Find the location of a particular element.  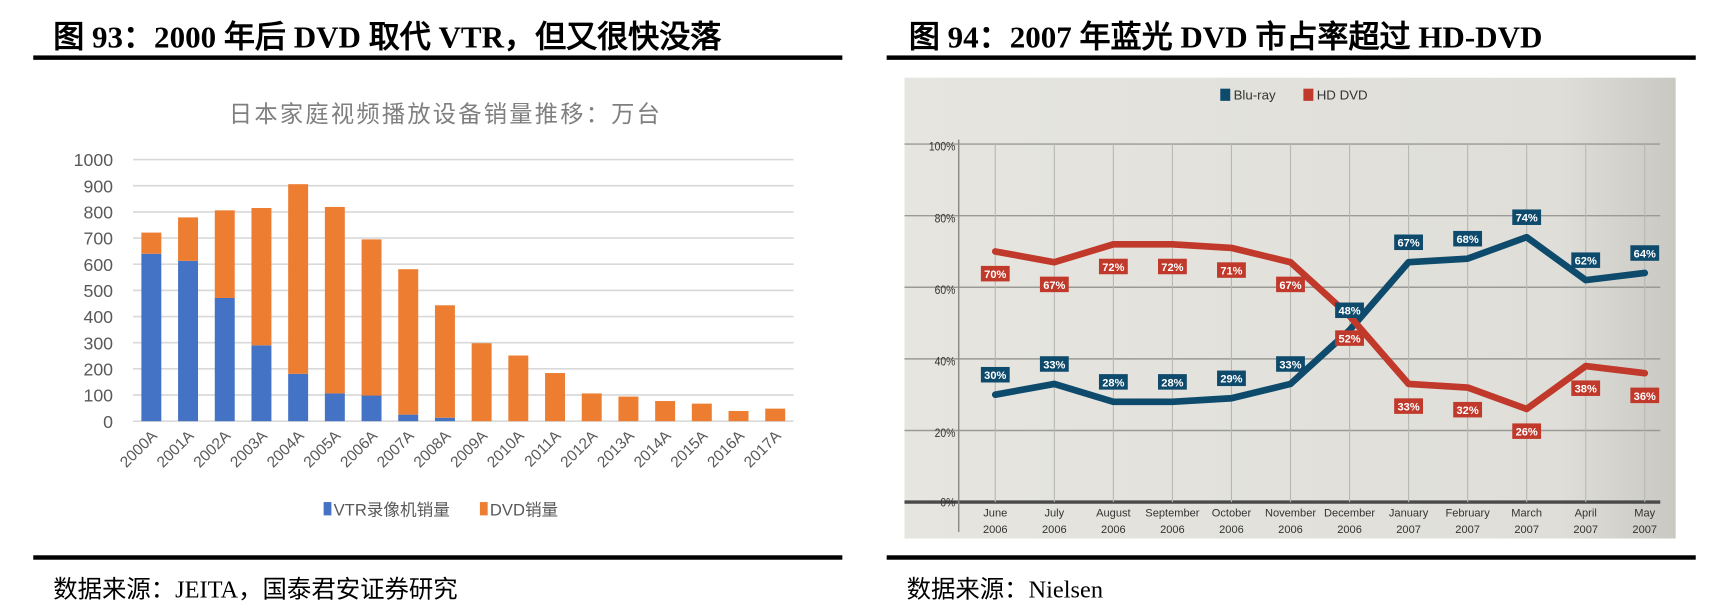

y-tick-label: 80% is located at coordinates (945, 219).